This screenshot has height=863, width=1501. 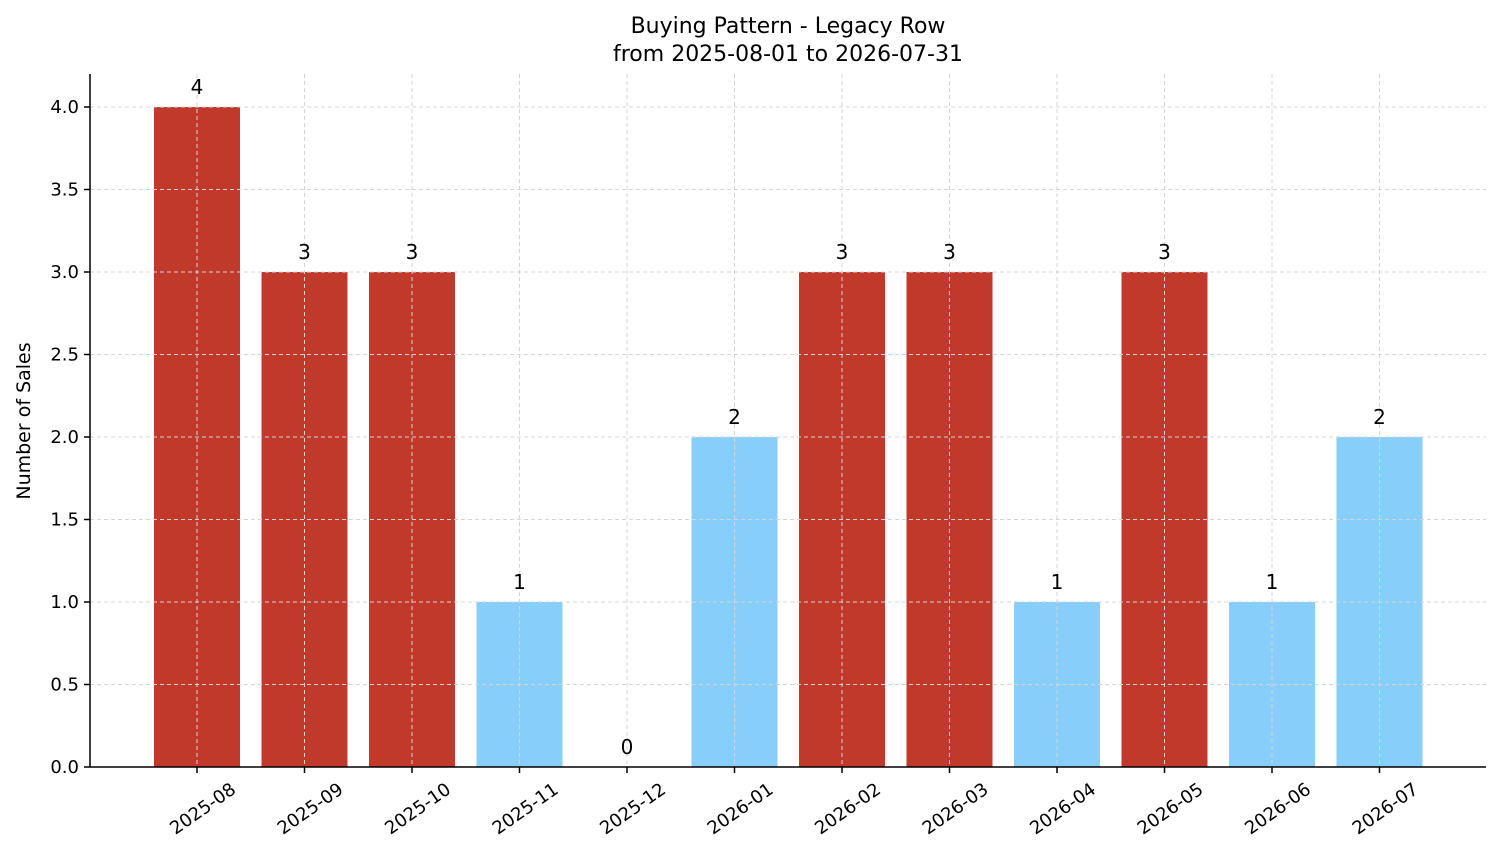 What do you see at coordinates (64, 437) in the screenshot?
I see `y-tick-label: 2.0` at bounding box center [64, 437].